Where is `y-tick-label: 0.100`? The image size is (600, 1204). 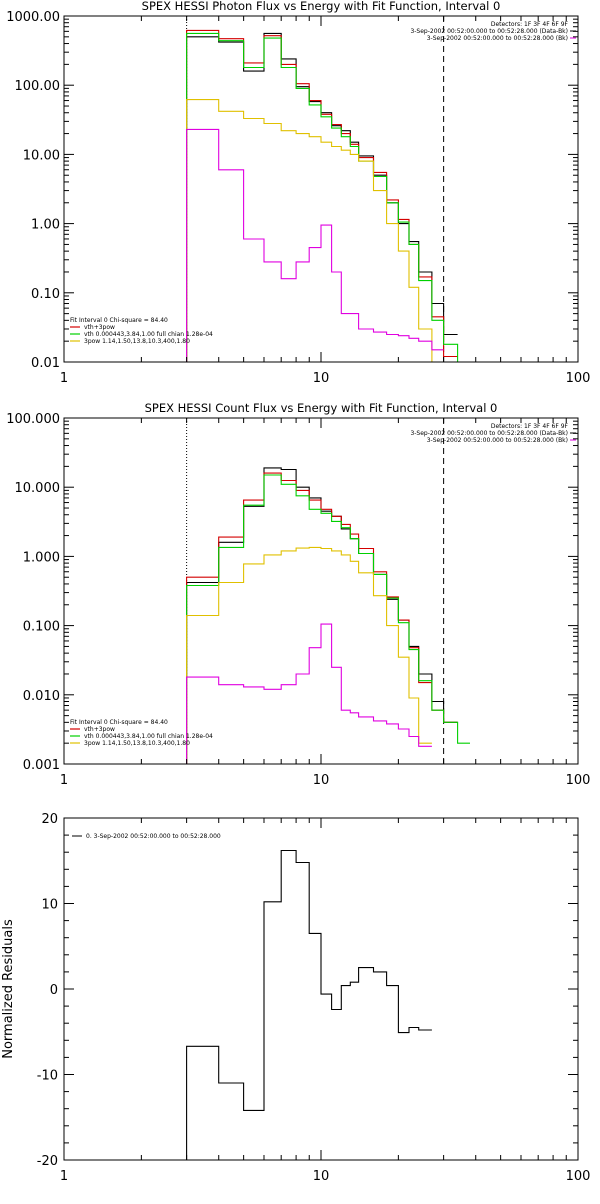 y-tick-label: 0.100 is located at coordinates (41, 627).